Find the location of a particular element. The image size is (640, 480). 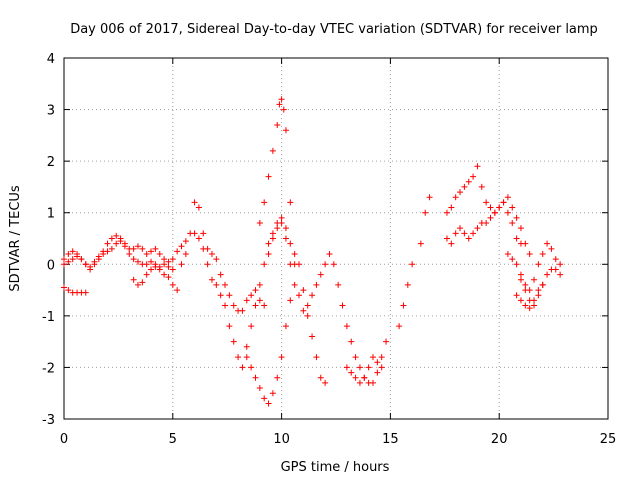

y-tick-label: 3 is located at coordinates (51, 111).